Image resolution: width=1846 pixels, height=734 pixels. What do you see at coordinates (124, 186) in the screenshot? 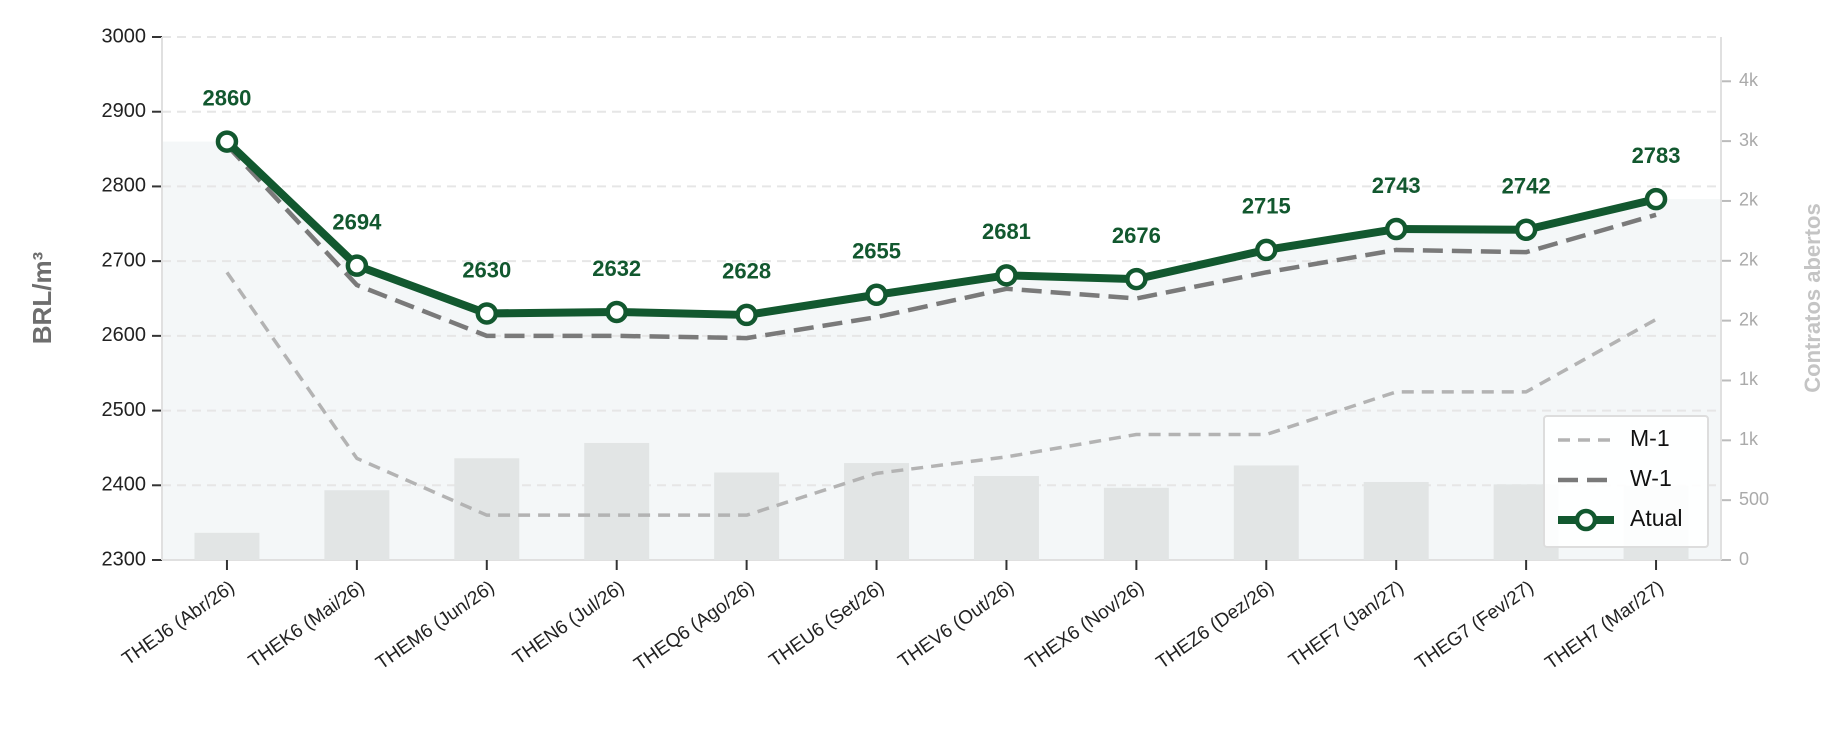
I see `y-tick-label: 2800` at bounding box center [124, 186].